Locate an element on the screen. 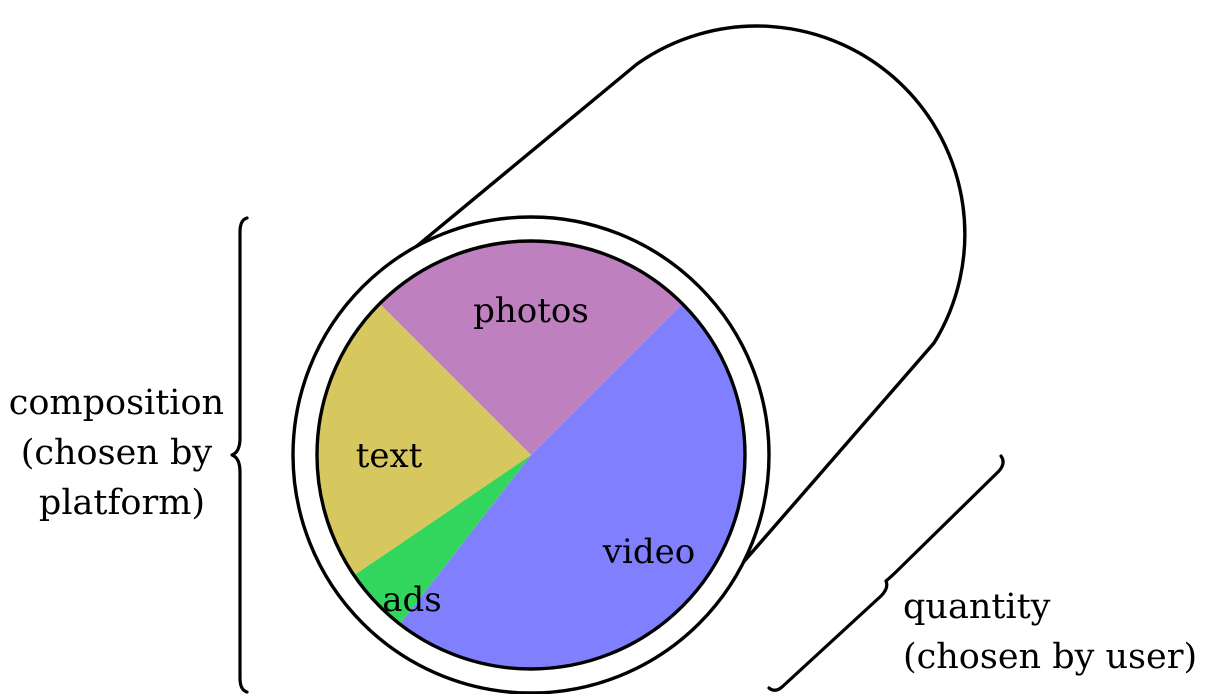  quantity-label: quantity (chosen by user) is located at coordinates (1050, 632).